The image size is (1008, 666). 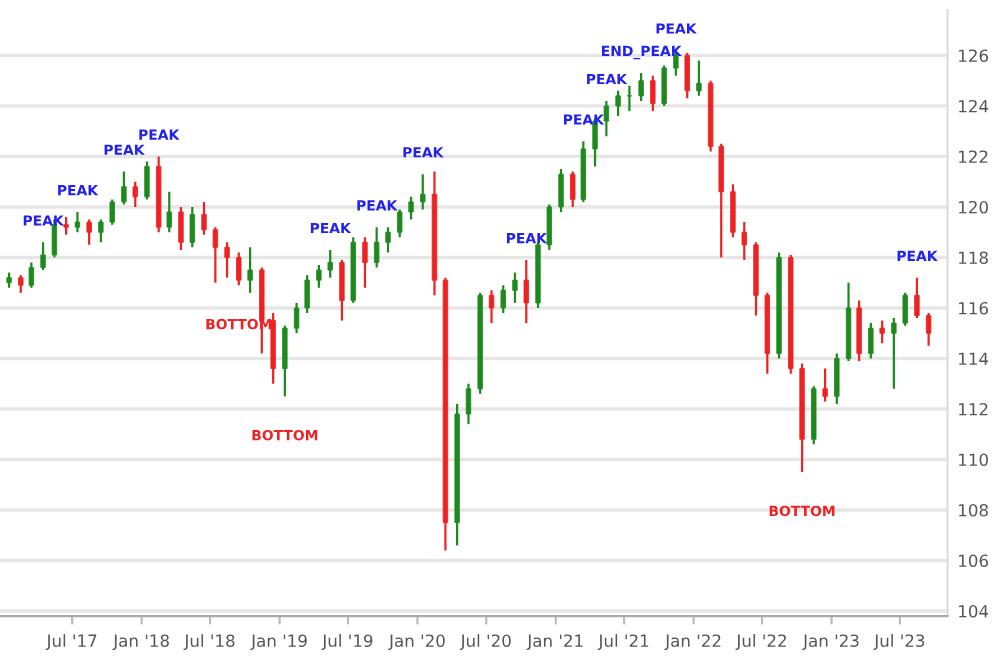 I want to click on y-tick-label: 110, so click(x=973, y=460).